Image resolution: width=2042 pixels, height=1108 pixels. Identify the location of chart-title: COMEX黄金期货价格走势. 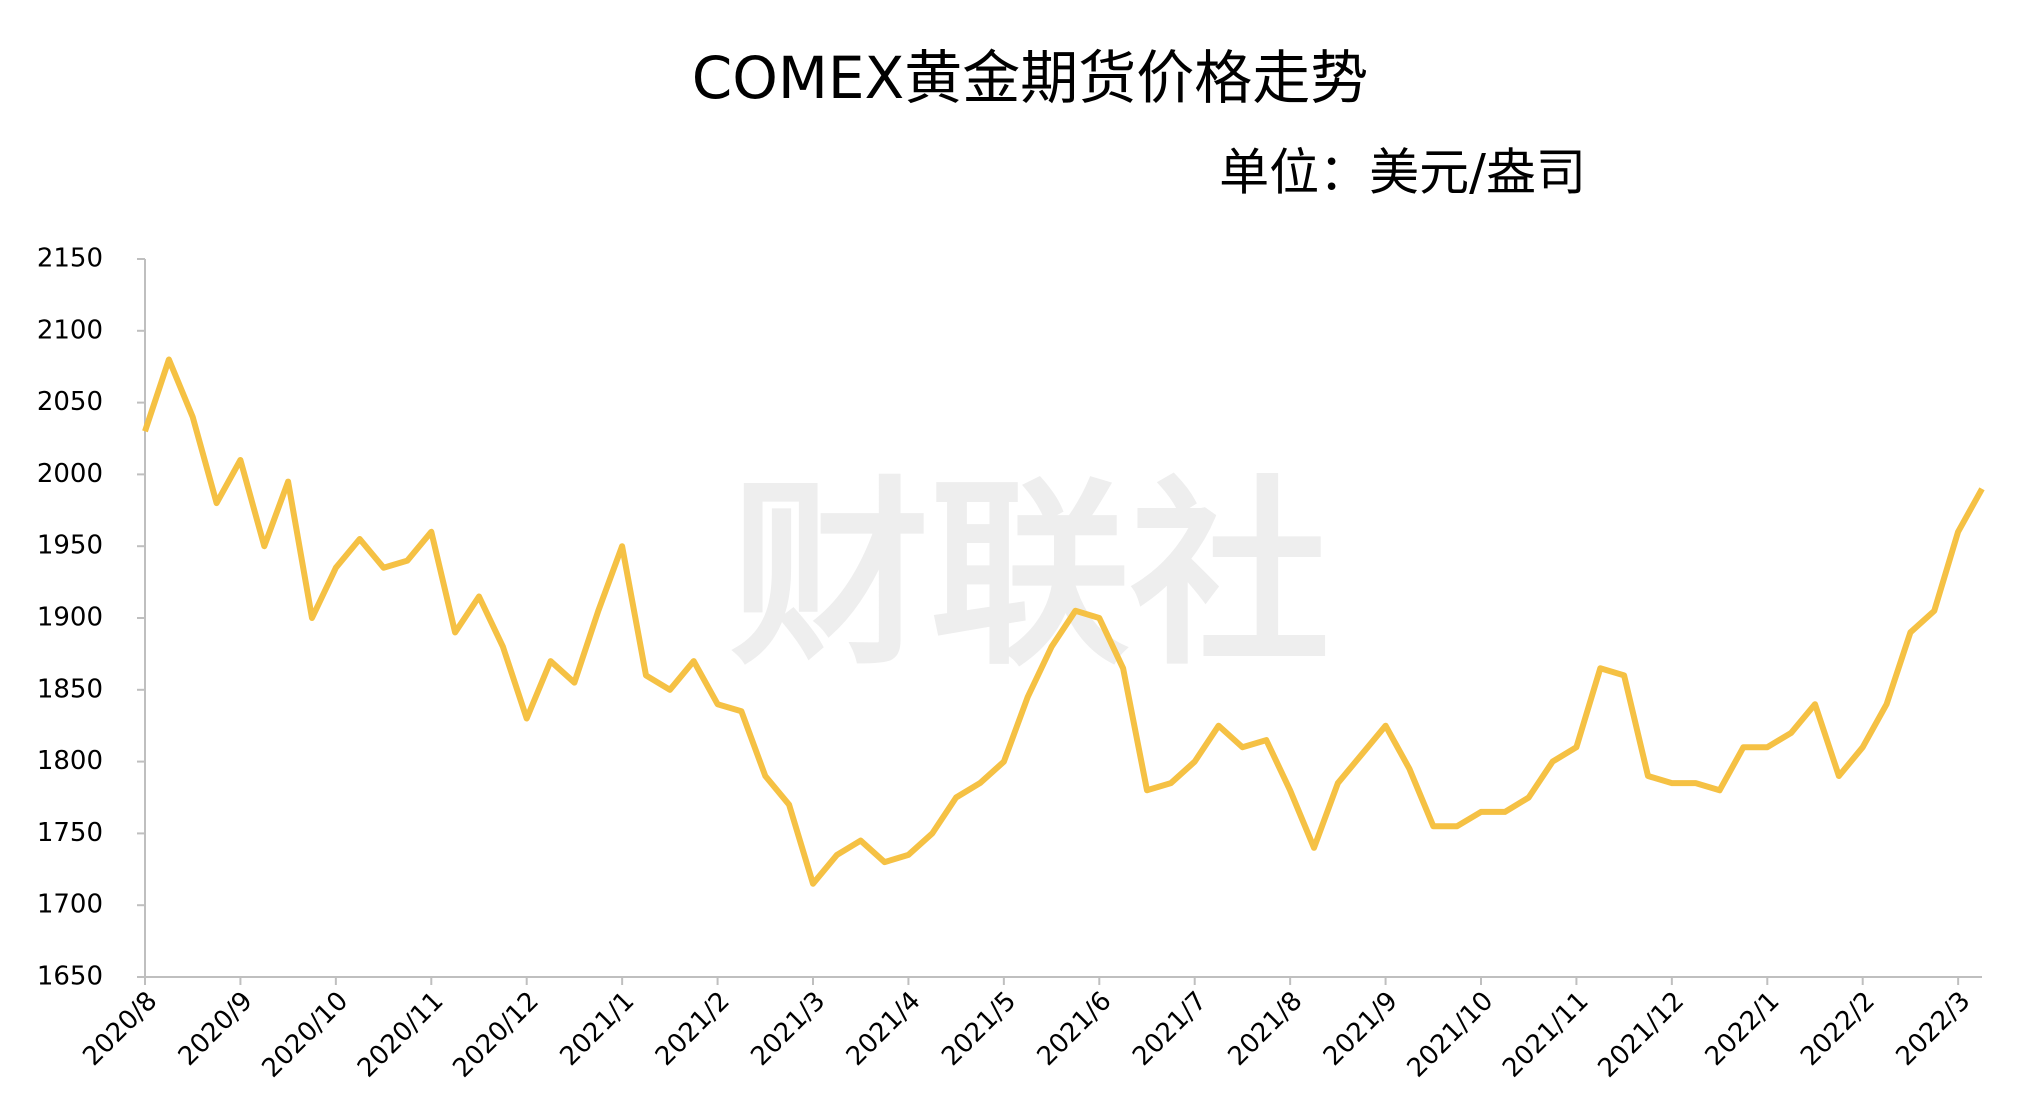
(1030, 78).